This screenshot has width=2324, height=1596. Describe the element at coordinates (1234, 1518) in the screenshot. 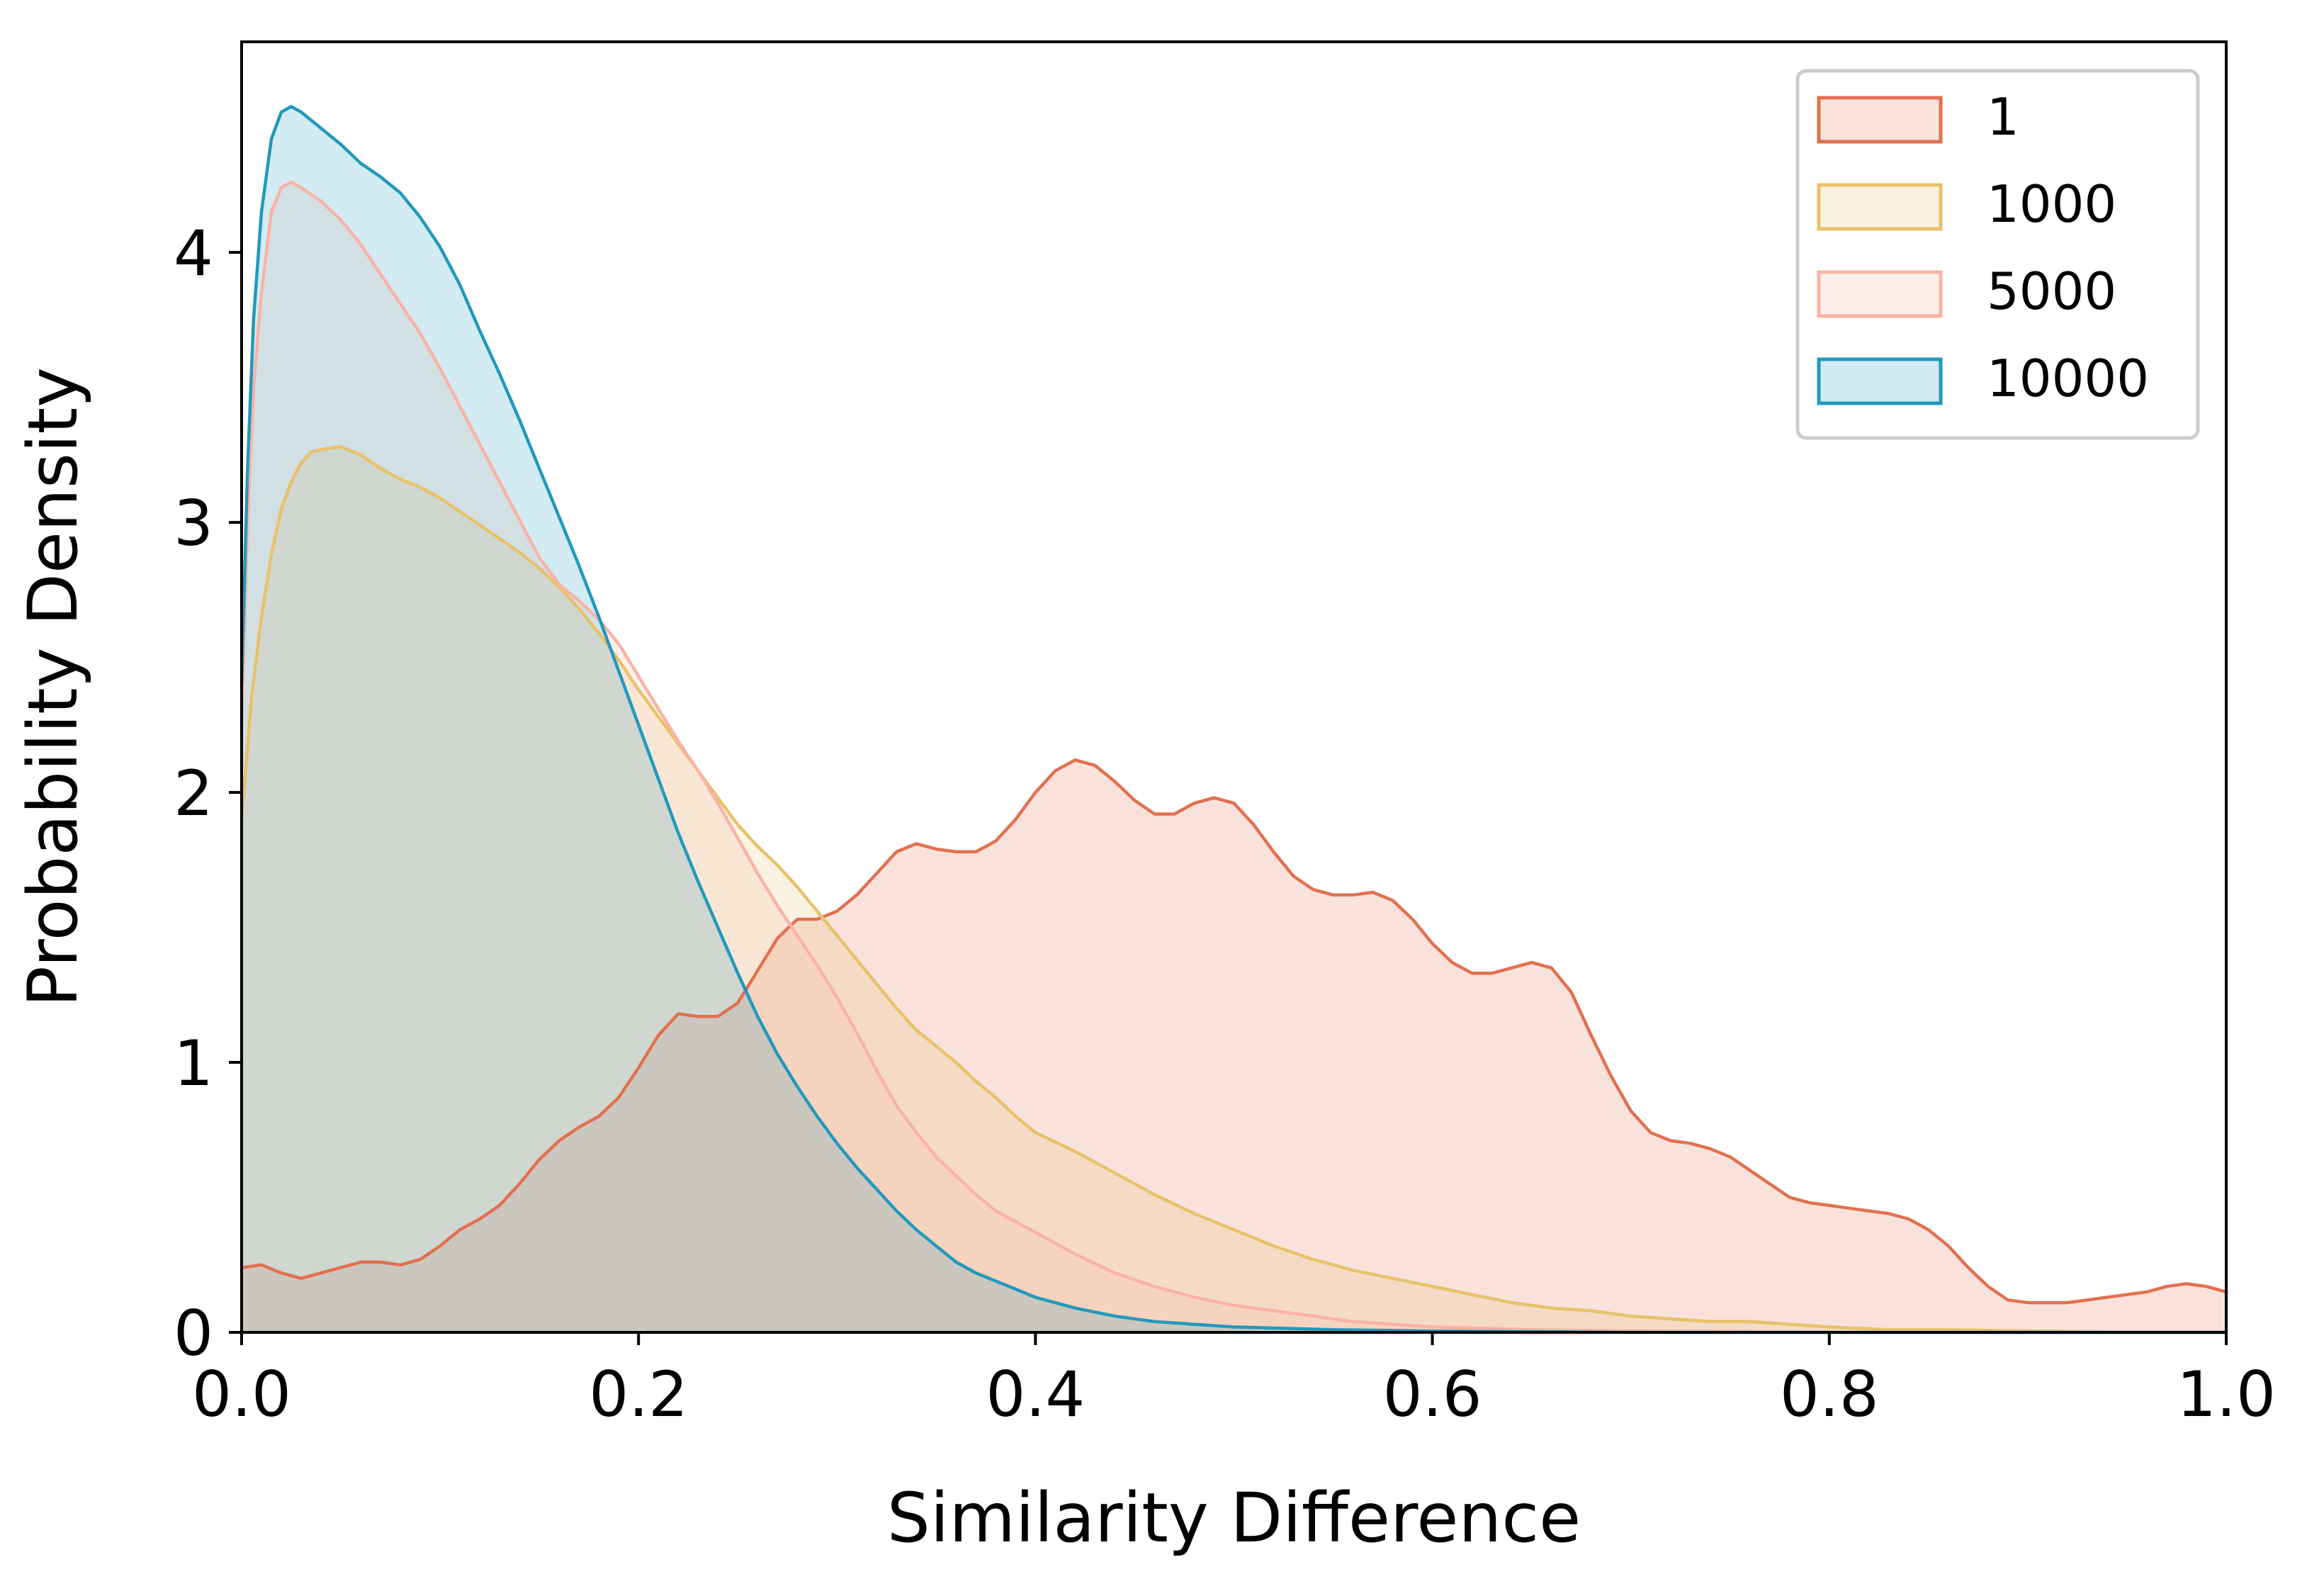

I see `x-axis-label: Similarity Difference` at that location.